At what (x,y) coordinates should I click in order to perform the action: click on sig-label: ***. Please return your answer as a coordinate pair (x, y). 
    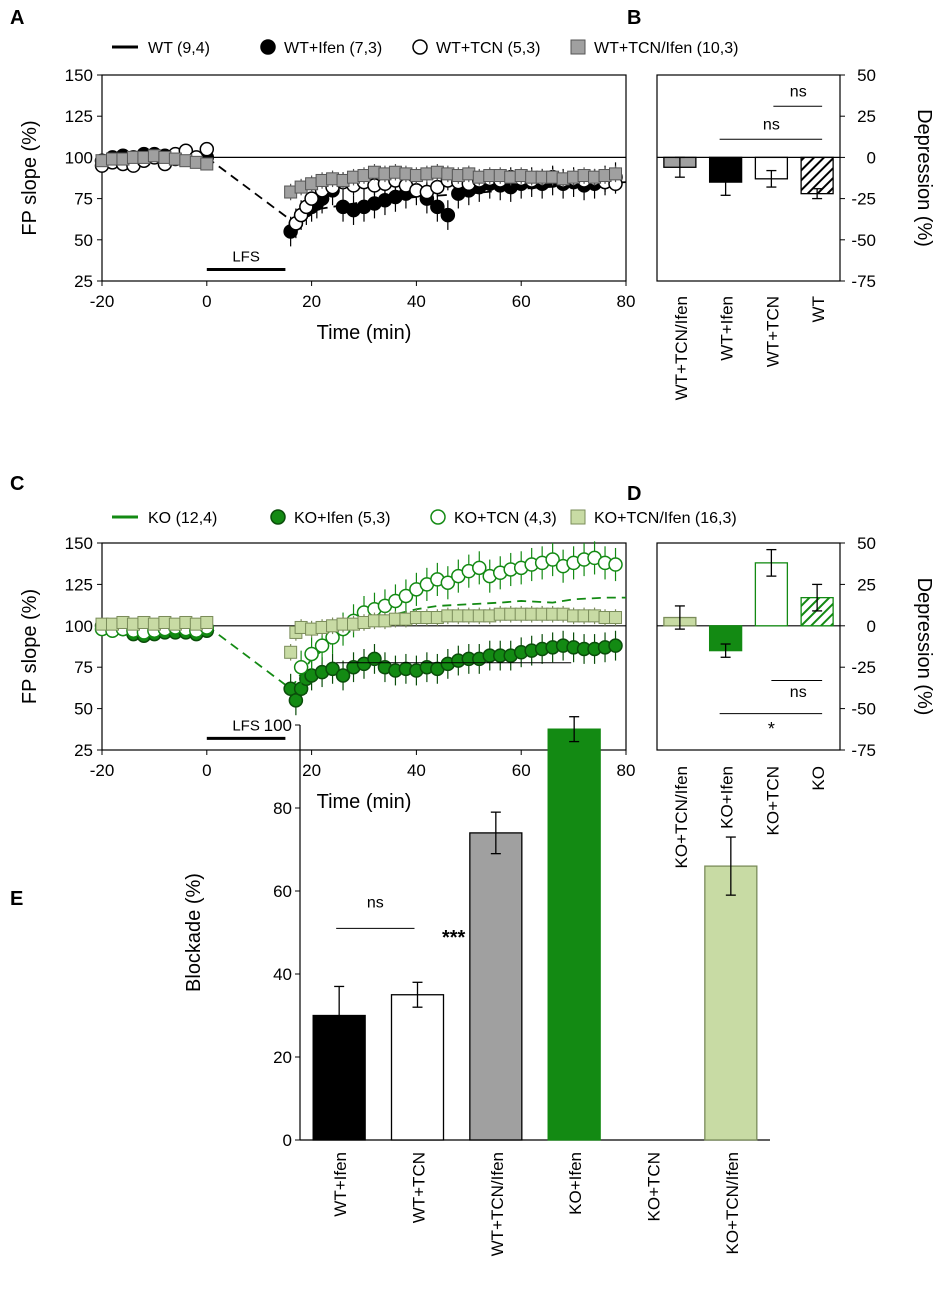
    Looking at the image, I should click on (454, 938).